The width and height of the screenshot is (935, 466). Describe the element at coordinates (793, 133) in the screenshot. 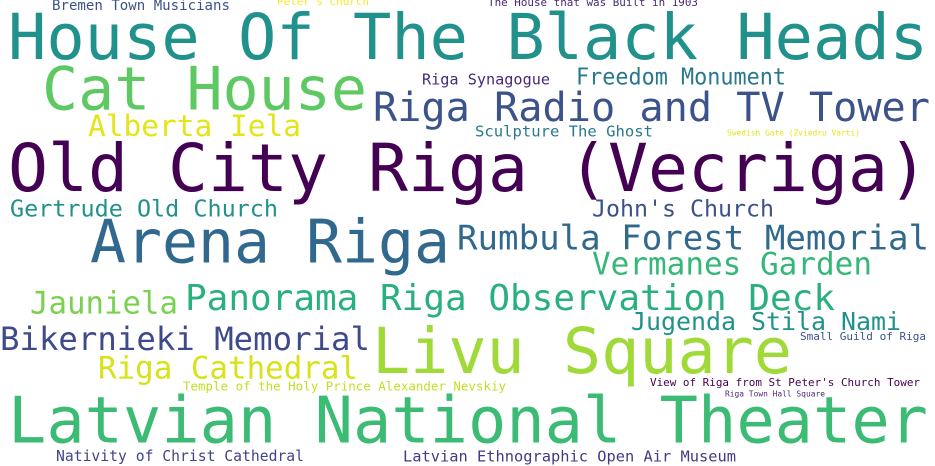

I see `word: Swedish Gate (Zviedru Varti)` at that location.